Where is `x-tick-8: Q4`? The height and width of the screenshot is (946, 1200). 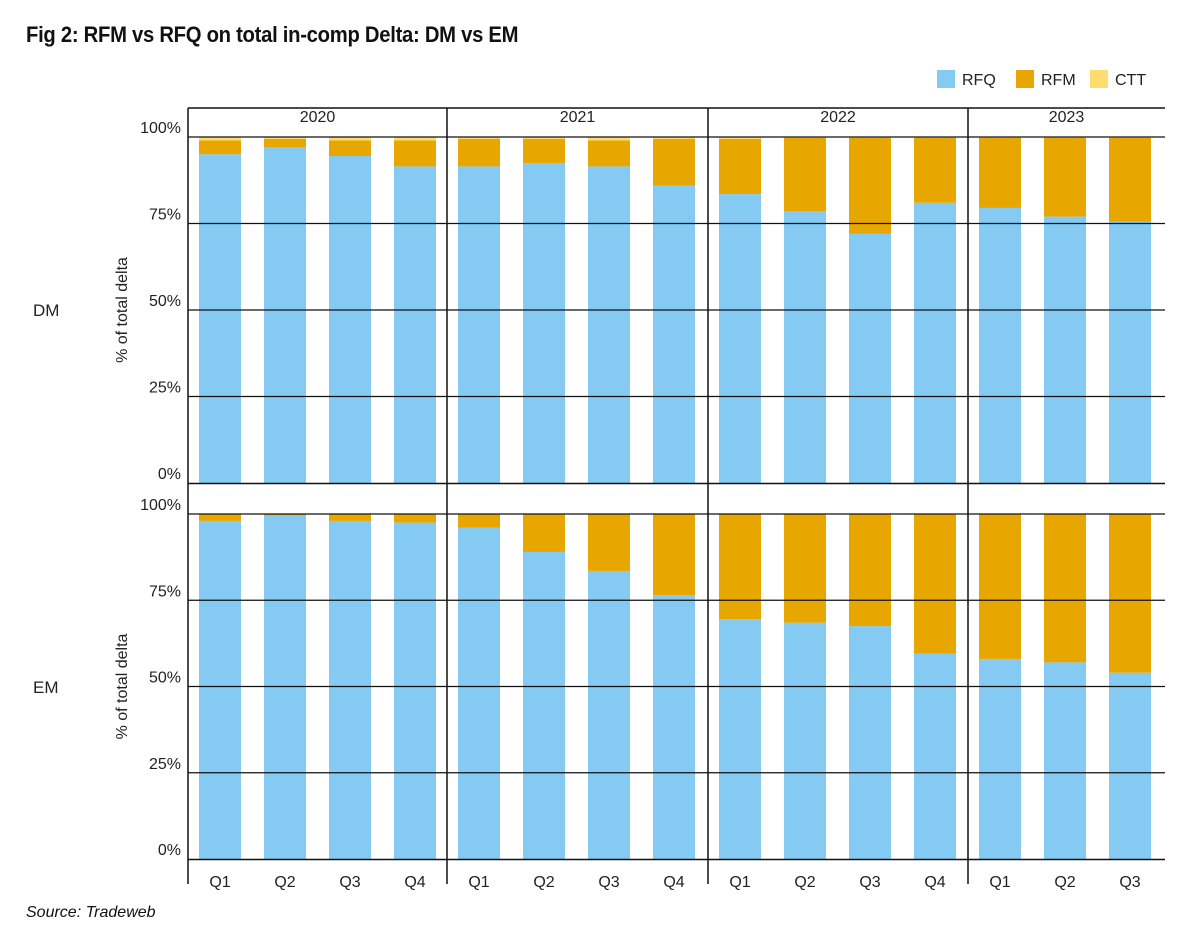 x-tick-8: Q4 is located at coordinates (673, 882).